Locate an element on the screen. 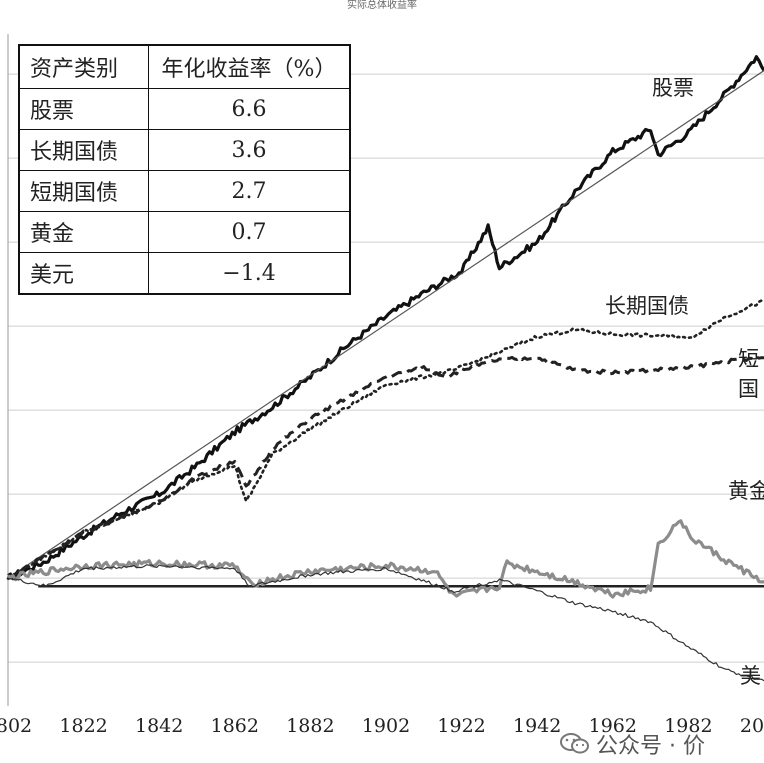 The width and height of the screenshot is (764, 763). page-title: 实际总体收益率 is located at coordinates (382, 5).